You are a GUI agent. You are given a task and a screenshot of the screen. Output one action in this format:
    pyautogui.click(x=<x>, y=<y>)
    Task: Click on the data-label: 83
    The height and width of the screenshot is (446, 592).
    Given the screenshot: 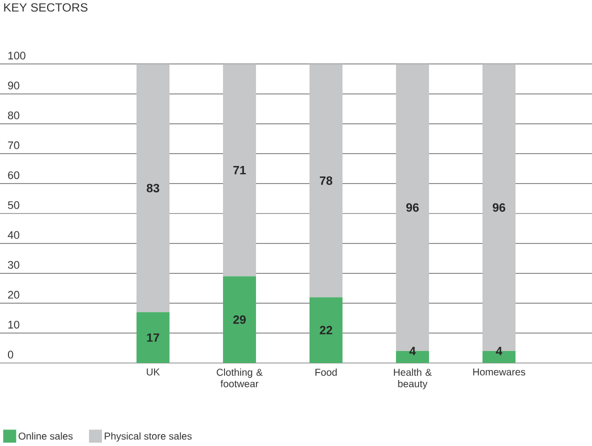 What is the action you would take?
    pyautogui.click(x=153, y=188)
    